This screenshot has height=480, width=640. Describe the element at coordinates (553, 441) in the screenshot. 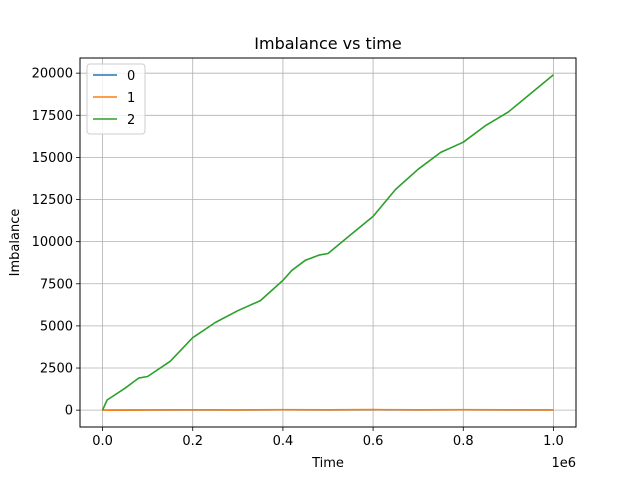

I see `x-tick-label: 1.0` at that location.